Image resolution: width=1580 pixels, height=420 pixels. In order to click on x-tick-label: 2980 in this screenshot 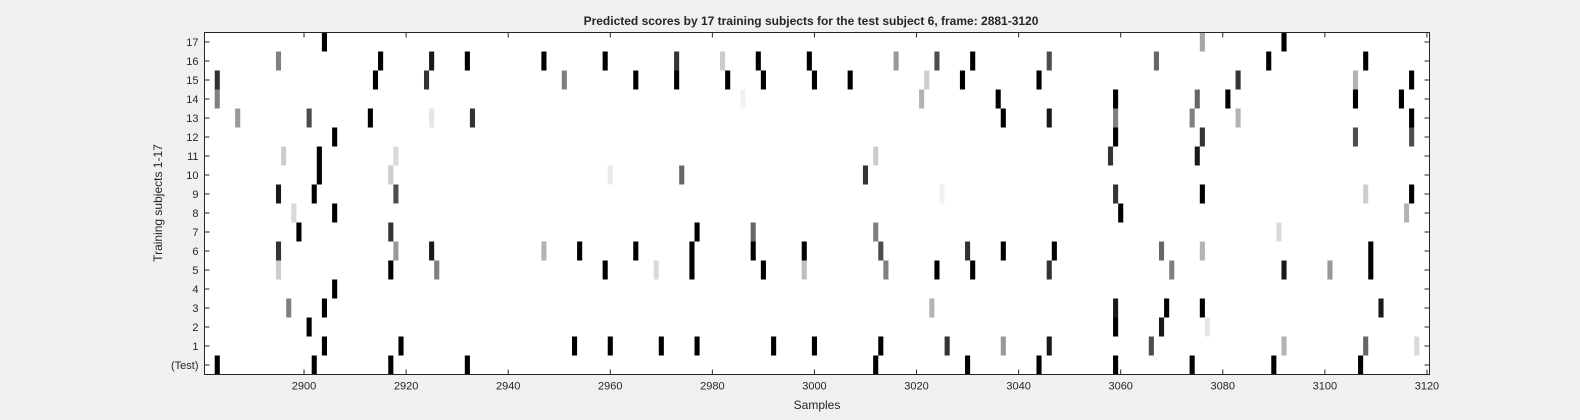, I will do `click(712, 387)`.